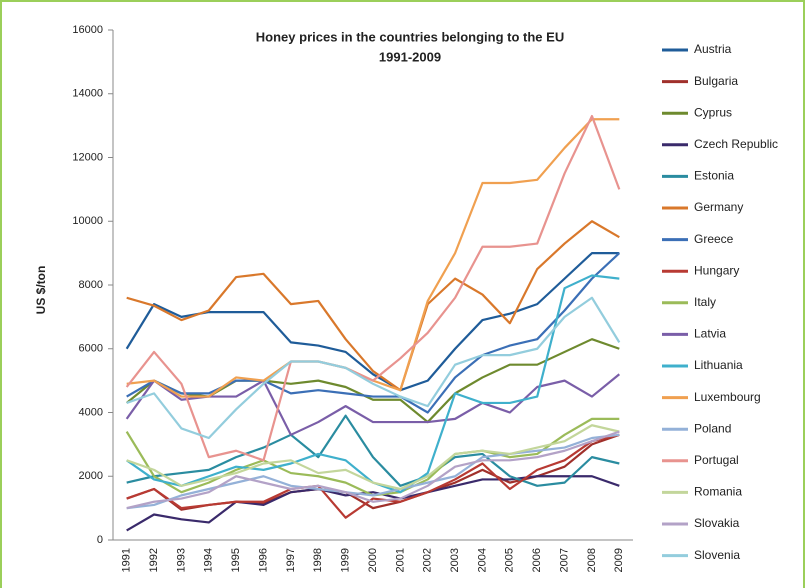 This screenshot has width=805, height=588. I want to click on y-tick-label: 12000, so click(87, 157).